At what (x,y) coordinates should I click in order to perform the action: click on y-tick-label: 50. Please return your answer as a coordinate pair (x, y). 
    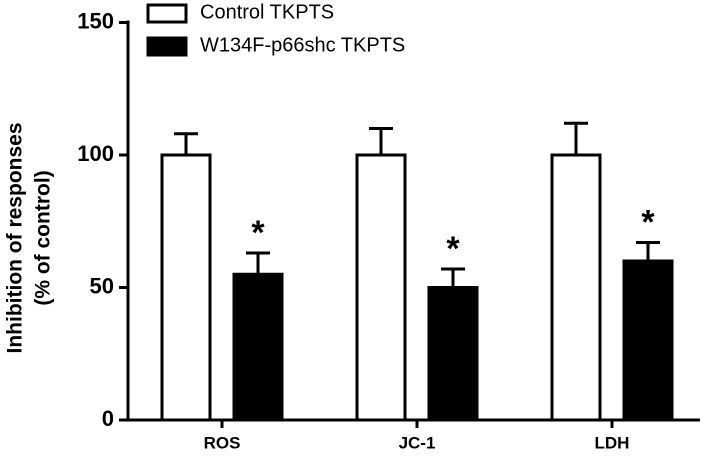
    Looking at the image, I should click on (102, 285).